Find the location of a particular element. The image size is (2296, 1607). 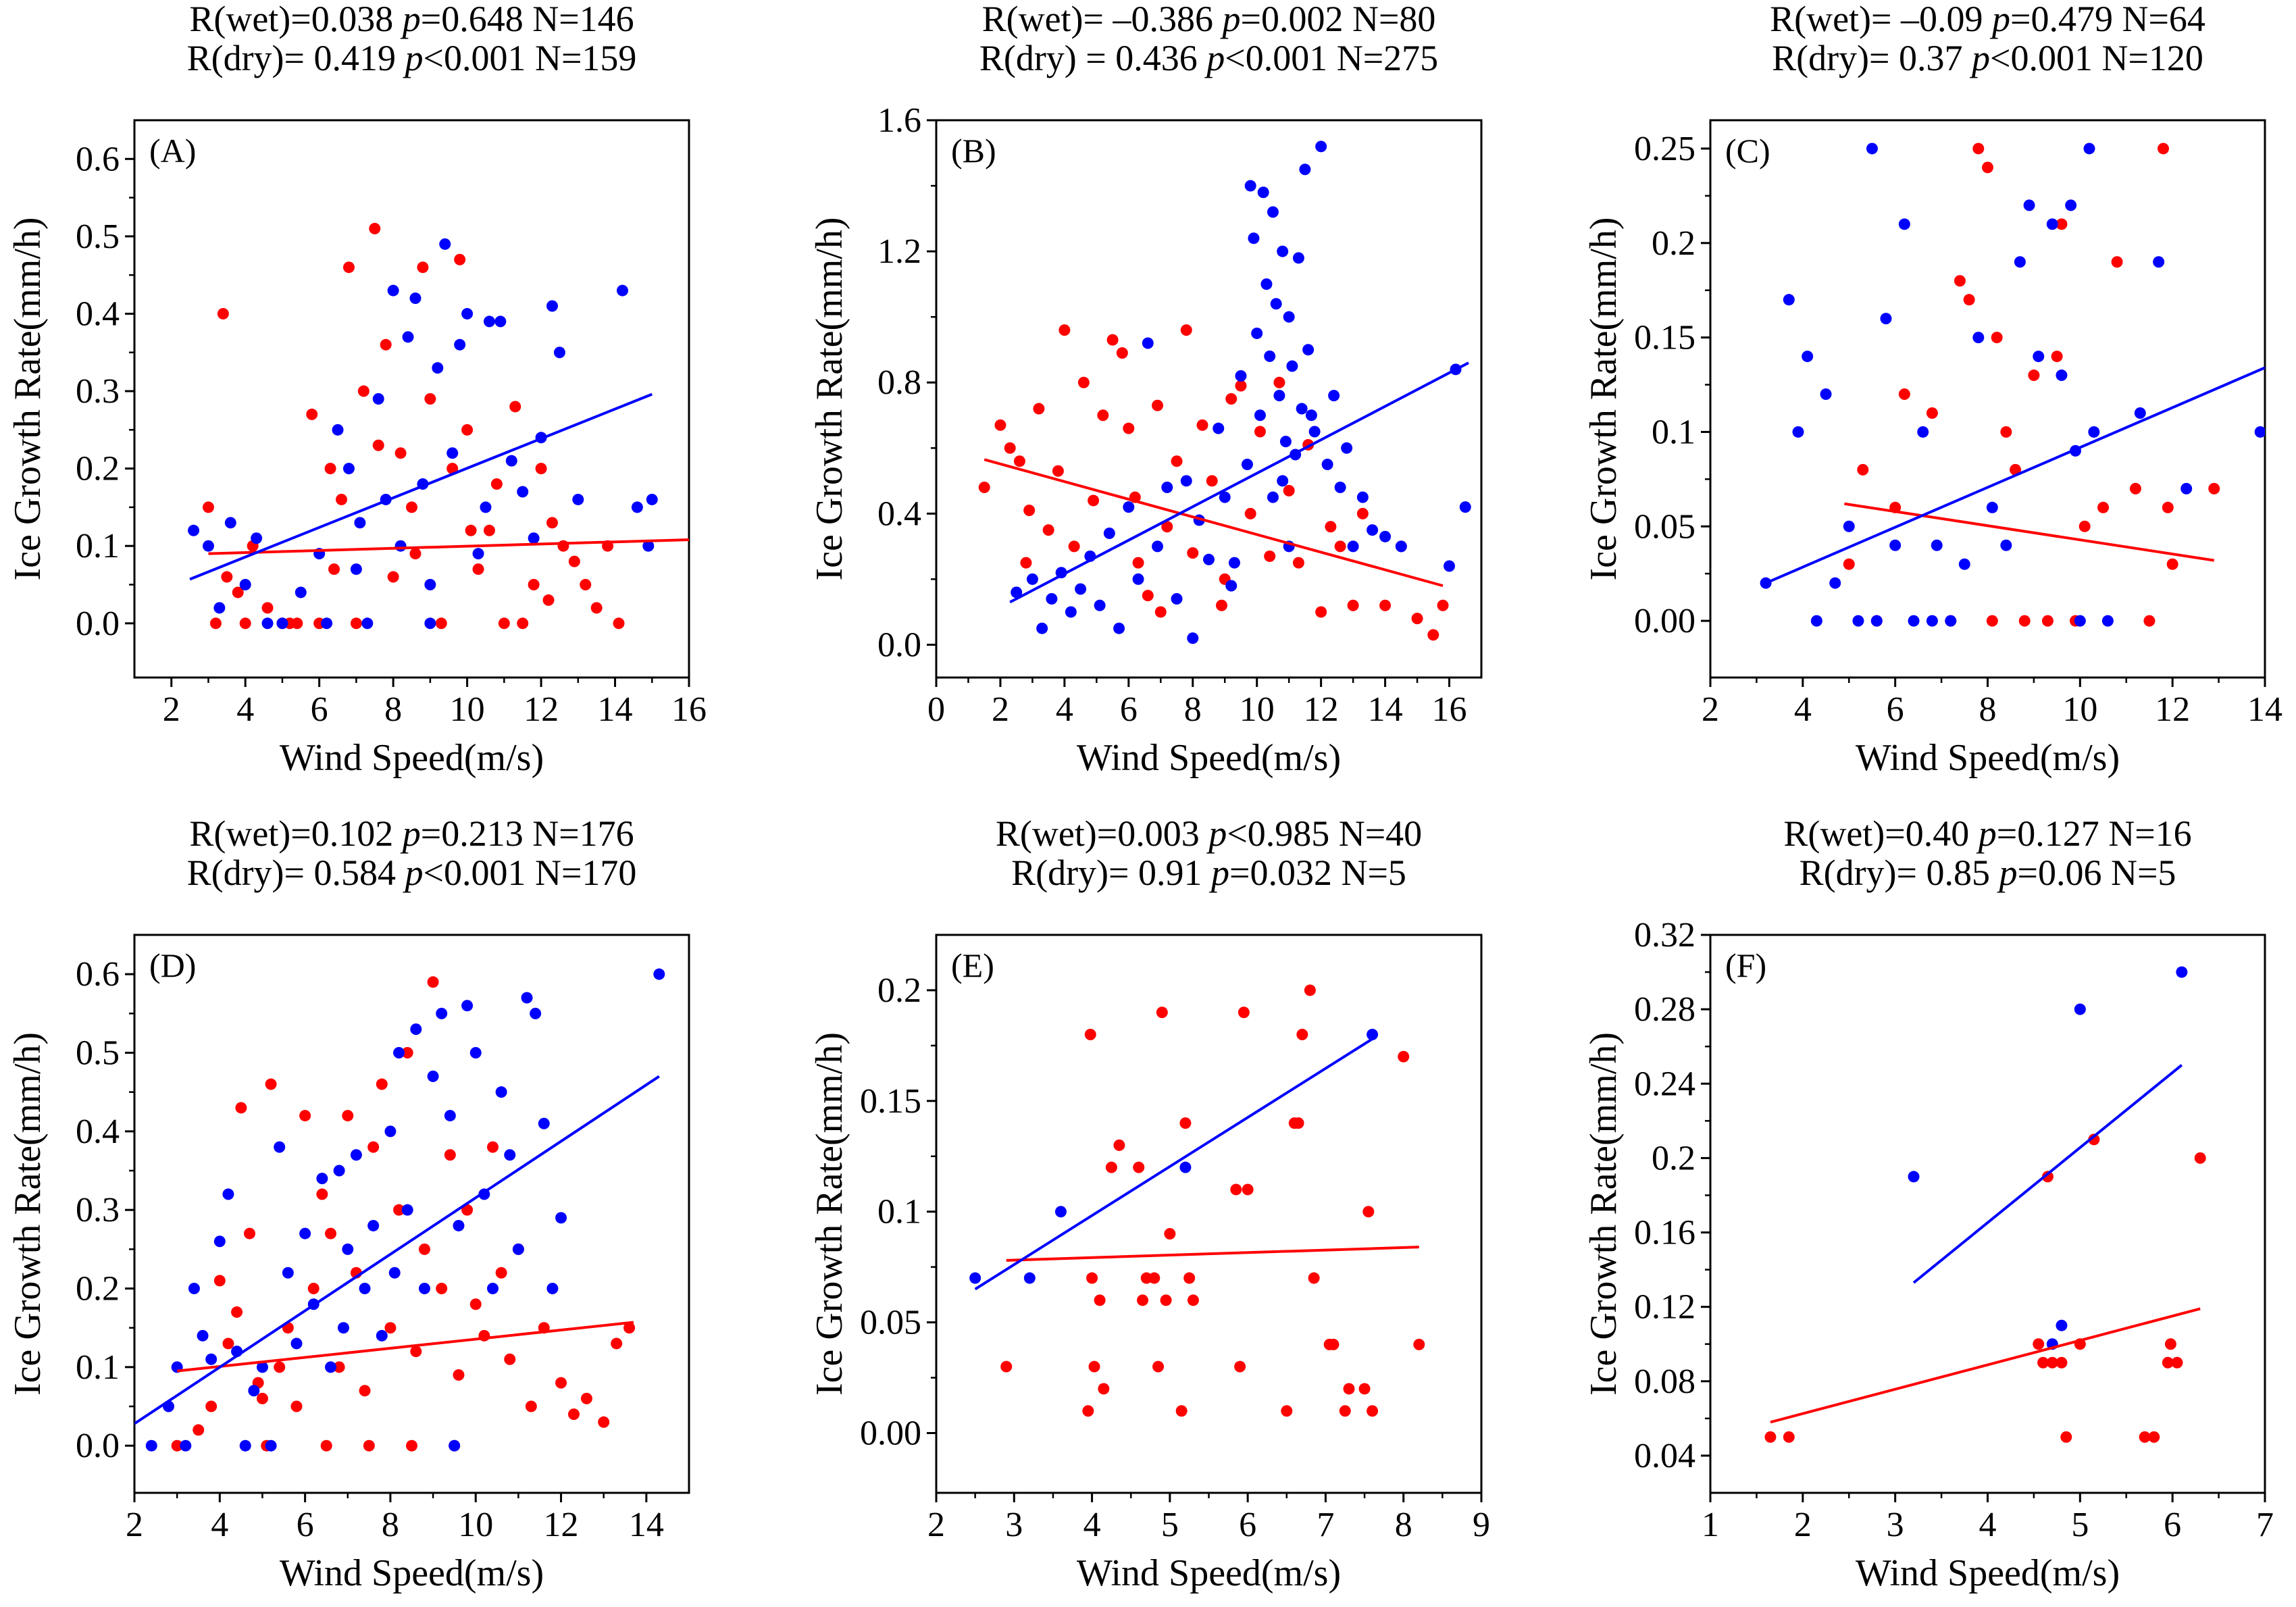

x-tick-label: 10 is located at coordinates (475, 1525).